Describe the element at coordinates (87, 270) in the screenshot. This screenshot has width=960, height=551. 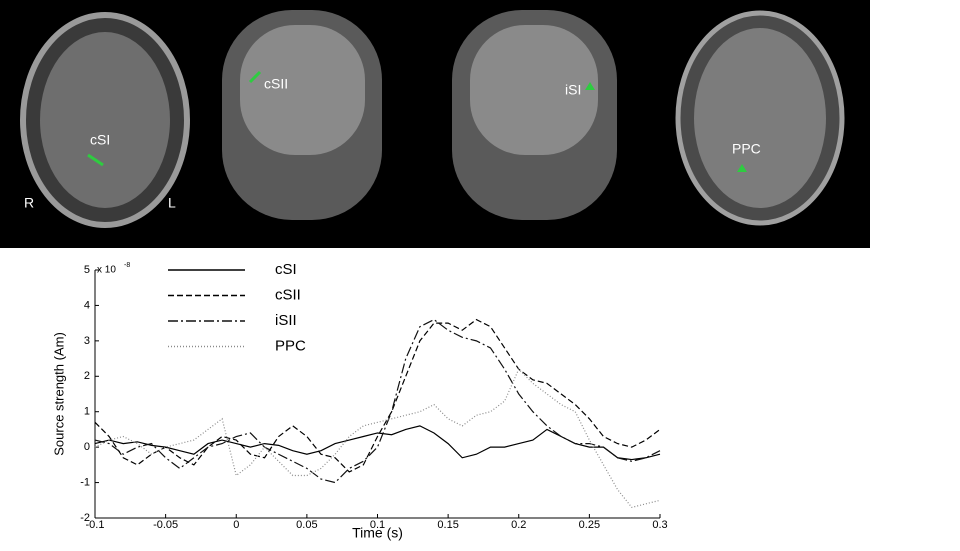
I see `y-tick-label: 5` at that location.